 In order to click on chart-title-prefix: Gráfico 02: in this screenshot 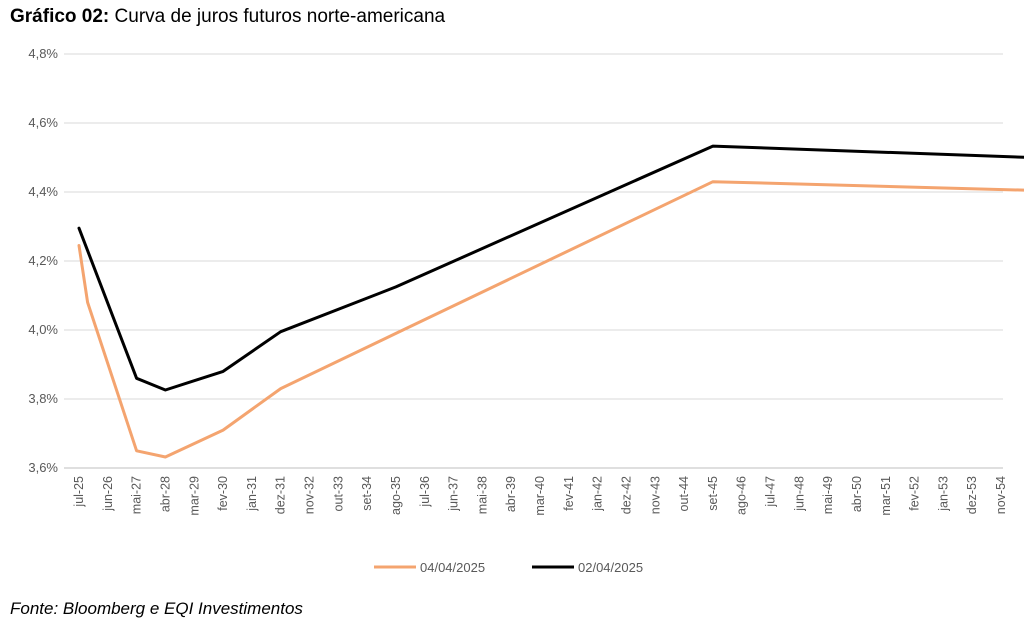, I will do `click(60, 16)`.